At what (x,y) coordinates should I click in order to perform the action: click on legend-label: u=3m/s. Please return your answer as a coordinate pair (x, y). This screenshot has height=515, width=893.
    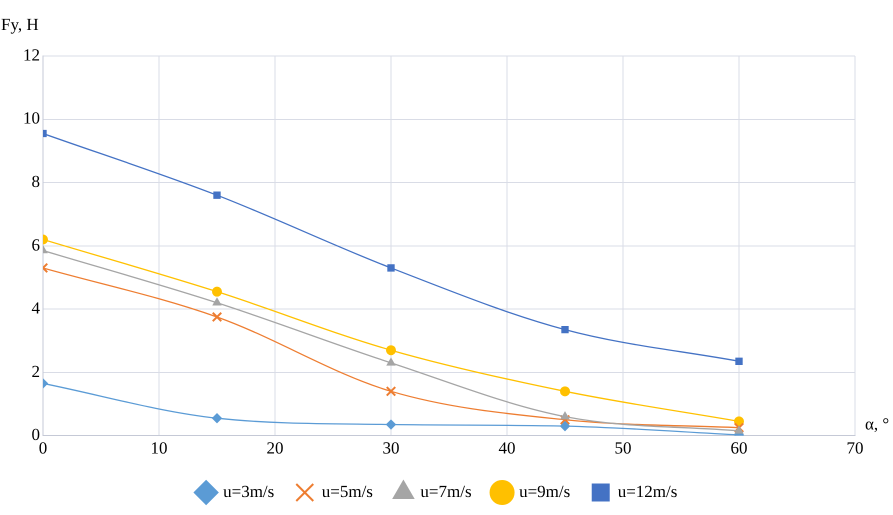
    Looking at the image, I should click on (248, 491).